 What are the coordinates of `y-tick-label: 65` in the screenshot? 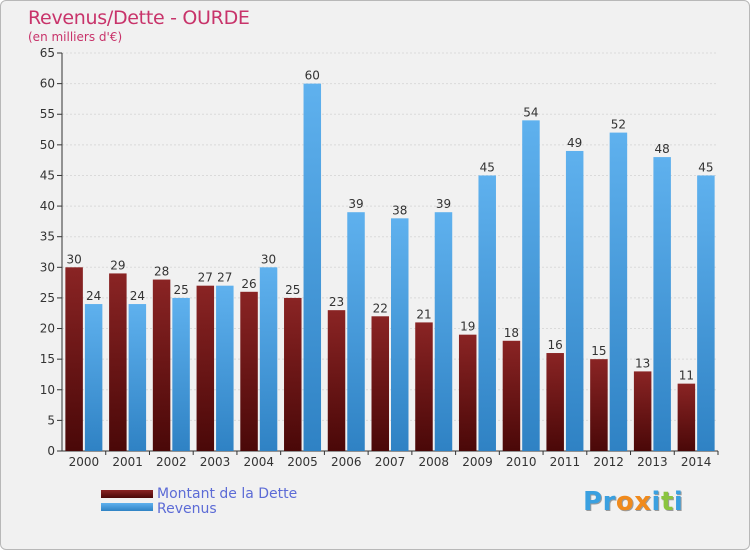 It's located at (47, 53).